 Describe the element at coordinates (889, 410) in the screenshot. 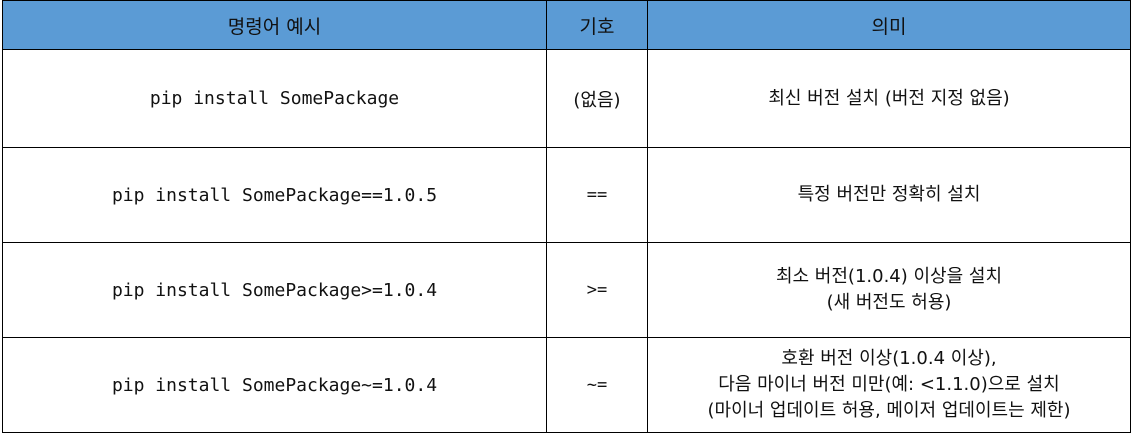

I see `meaning-line: (마이너 업데이트 허용, 메이저 업데이트는 제한)` at that location.